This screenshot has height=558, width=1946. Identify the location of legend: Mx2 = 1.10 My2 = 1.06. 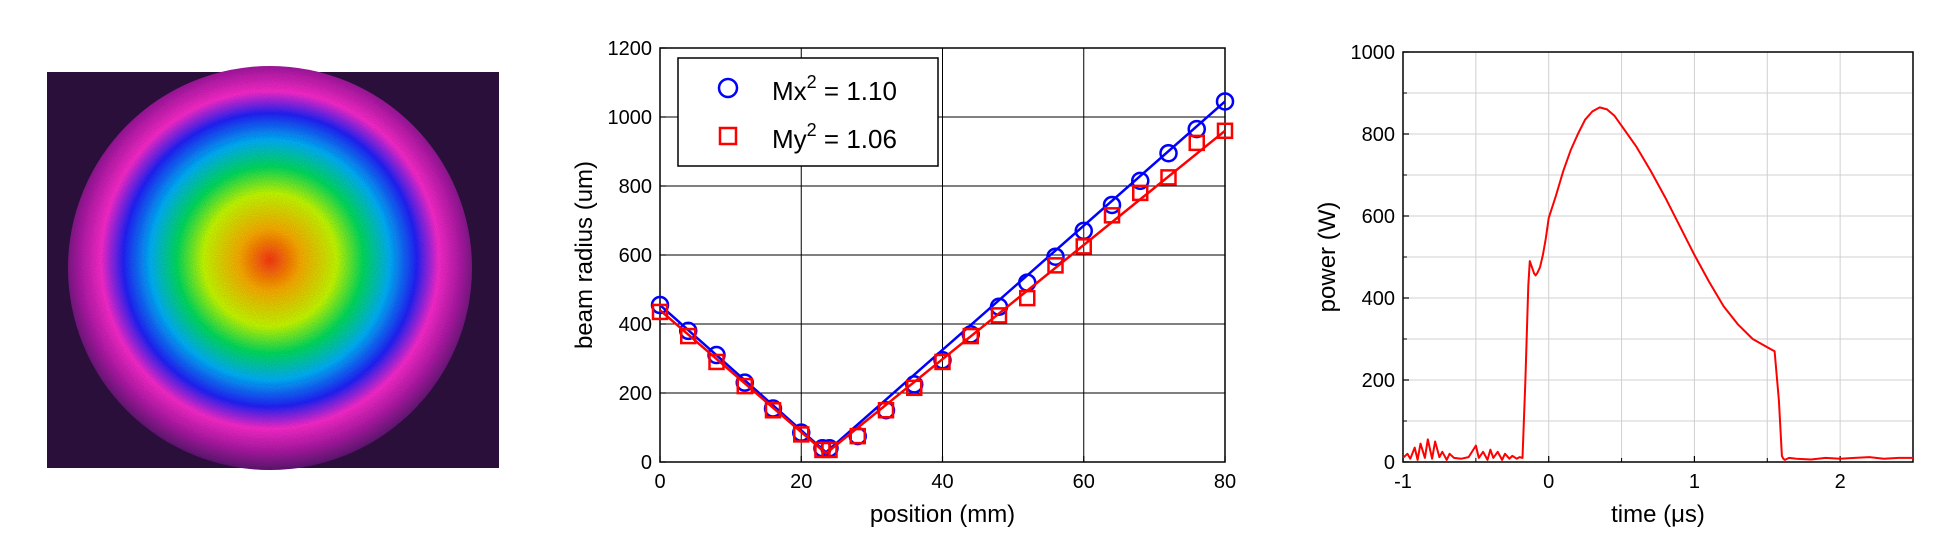
(808, 112).